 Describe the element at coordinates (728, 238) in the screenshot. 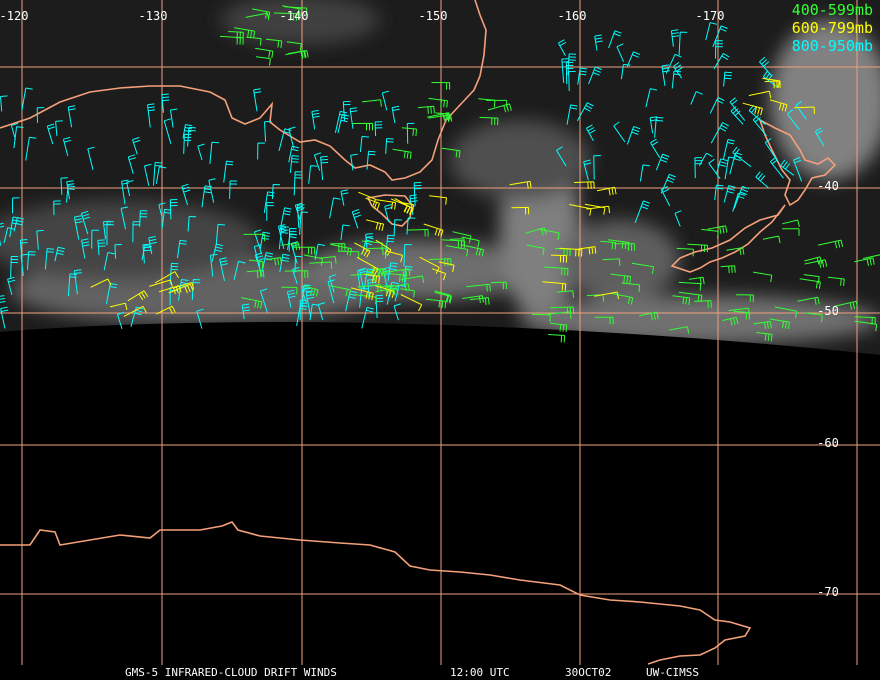

I see `new-zealand-south` at that location.